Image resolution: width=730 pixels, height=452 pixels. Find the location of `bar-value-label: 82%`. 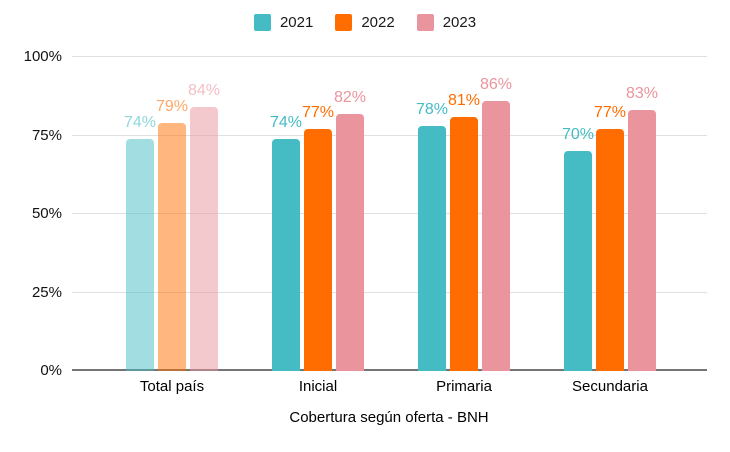

bar-value-label: 82% is located at coordinates (350, 97).